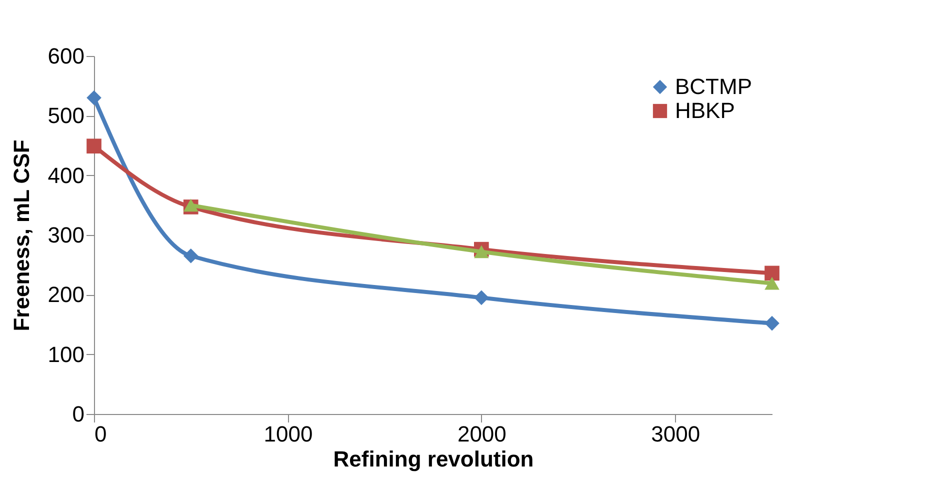 This screenshot has width=932, height=477. I want to click on x-tick-label: 2000, so click(481, 434).